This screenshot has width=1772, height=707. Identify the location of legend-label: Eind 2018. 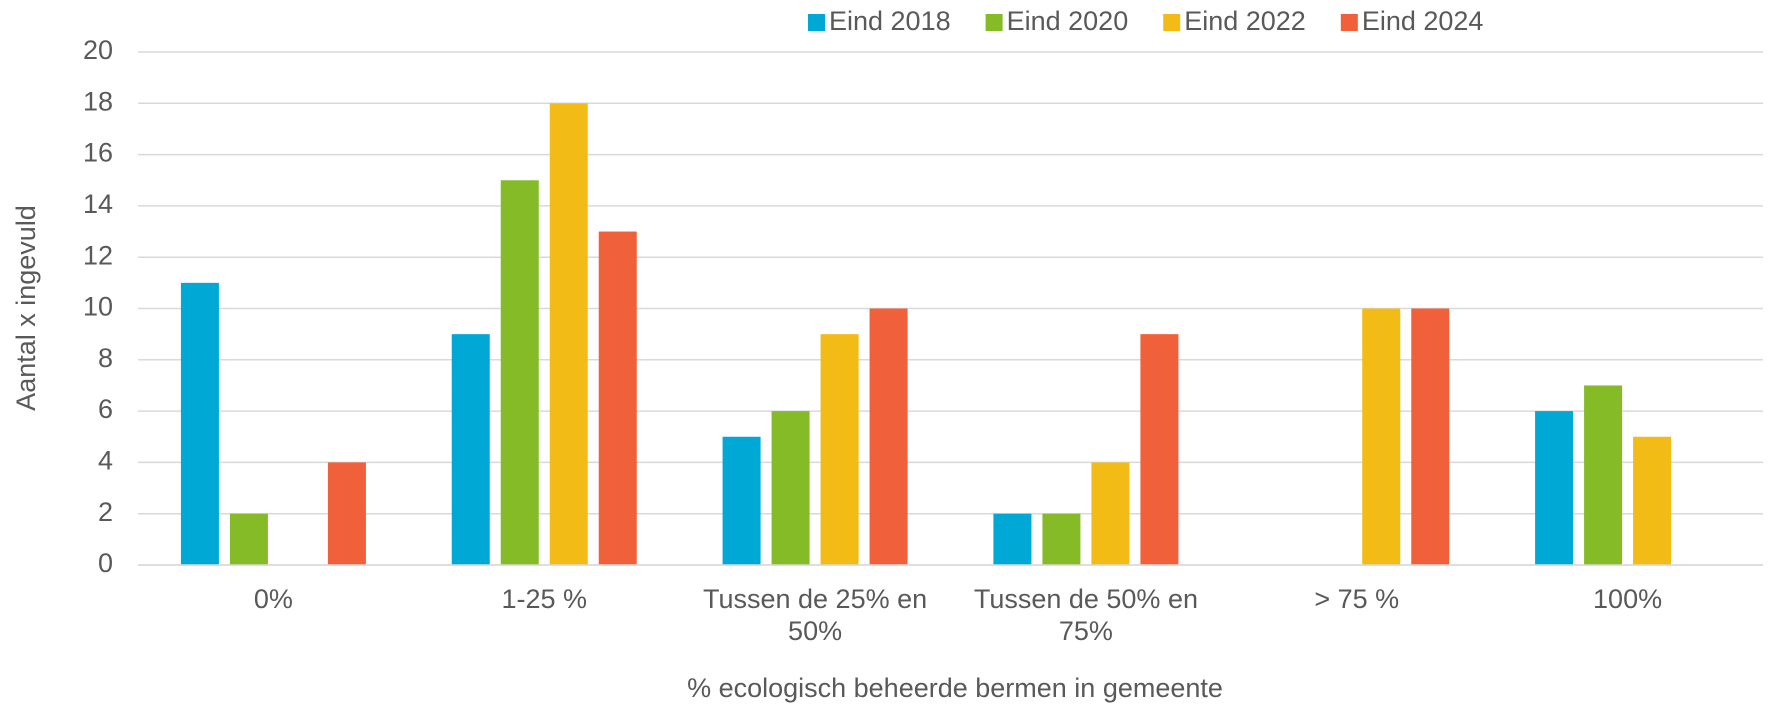
(890, 21).